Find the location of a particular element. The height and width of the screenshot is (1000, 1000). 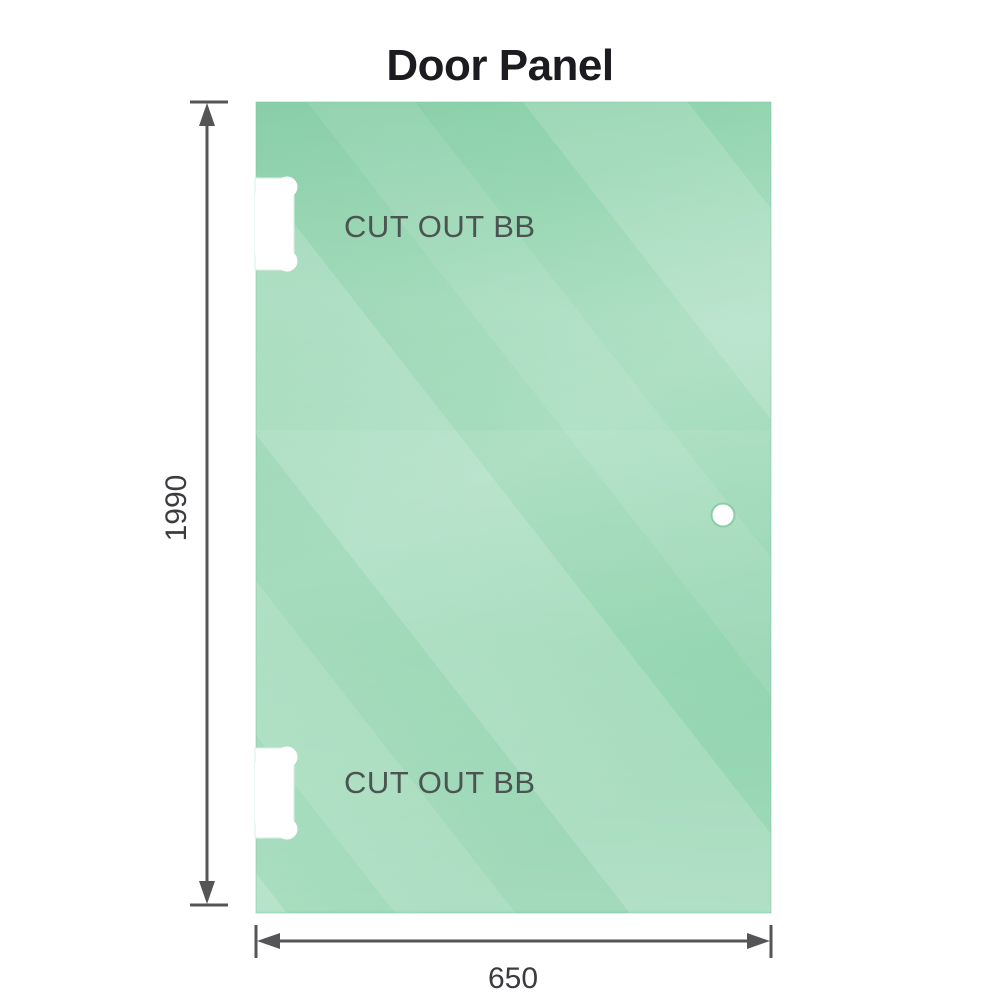

page-title: Door Panel is located at coordinates (499, 65).